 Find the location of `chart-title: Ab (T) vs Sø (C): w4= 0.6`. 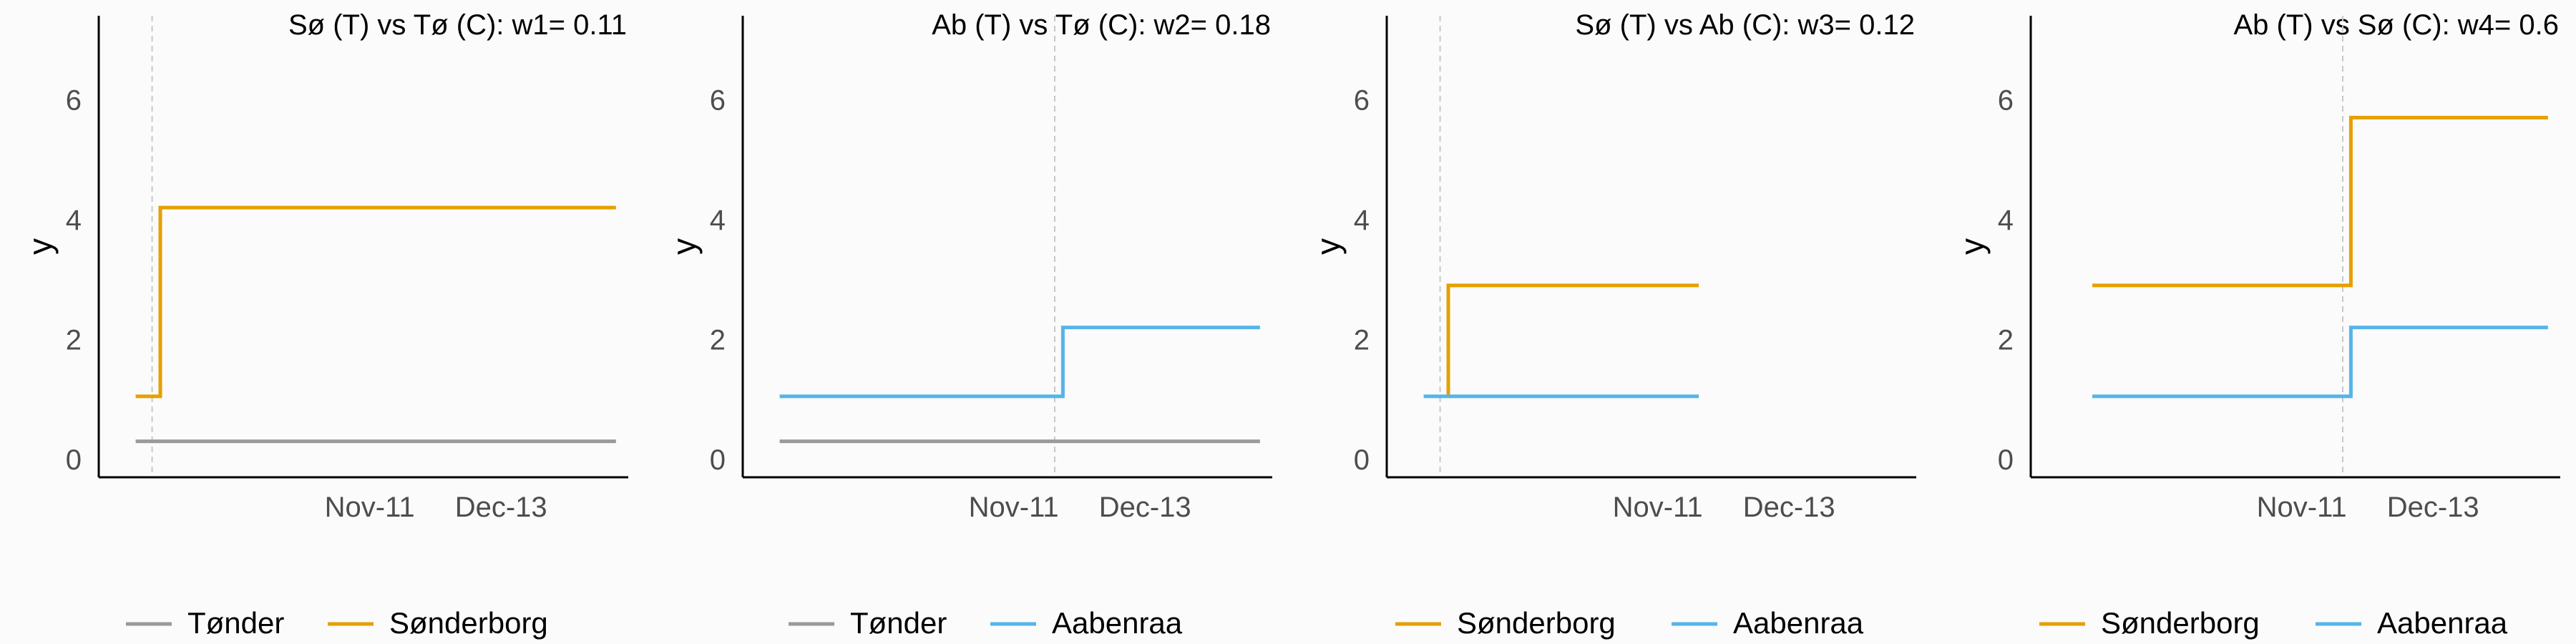

chart-title: Ab (T) vs Sø (C): w4= 0.6 is located at coordinates (2396, 25).